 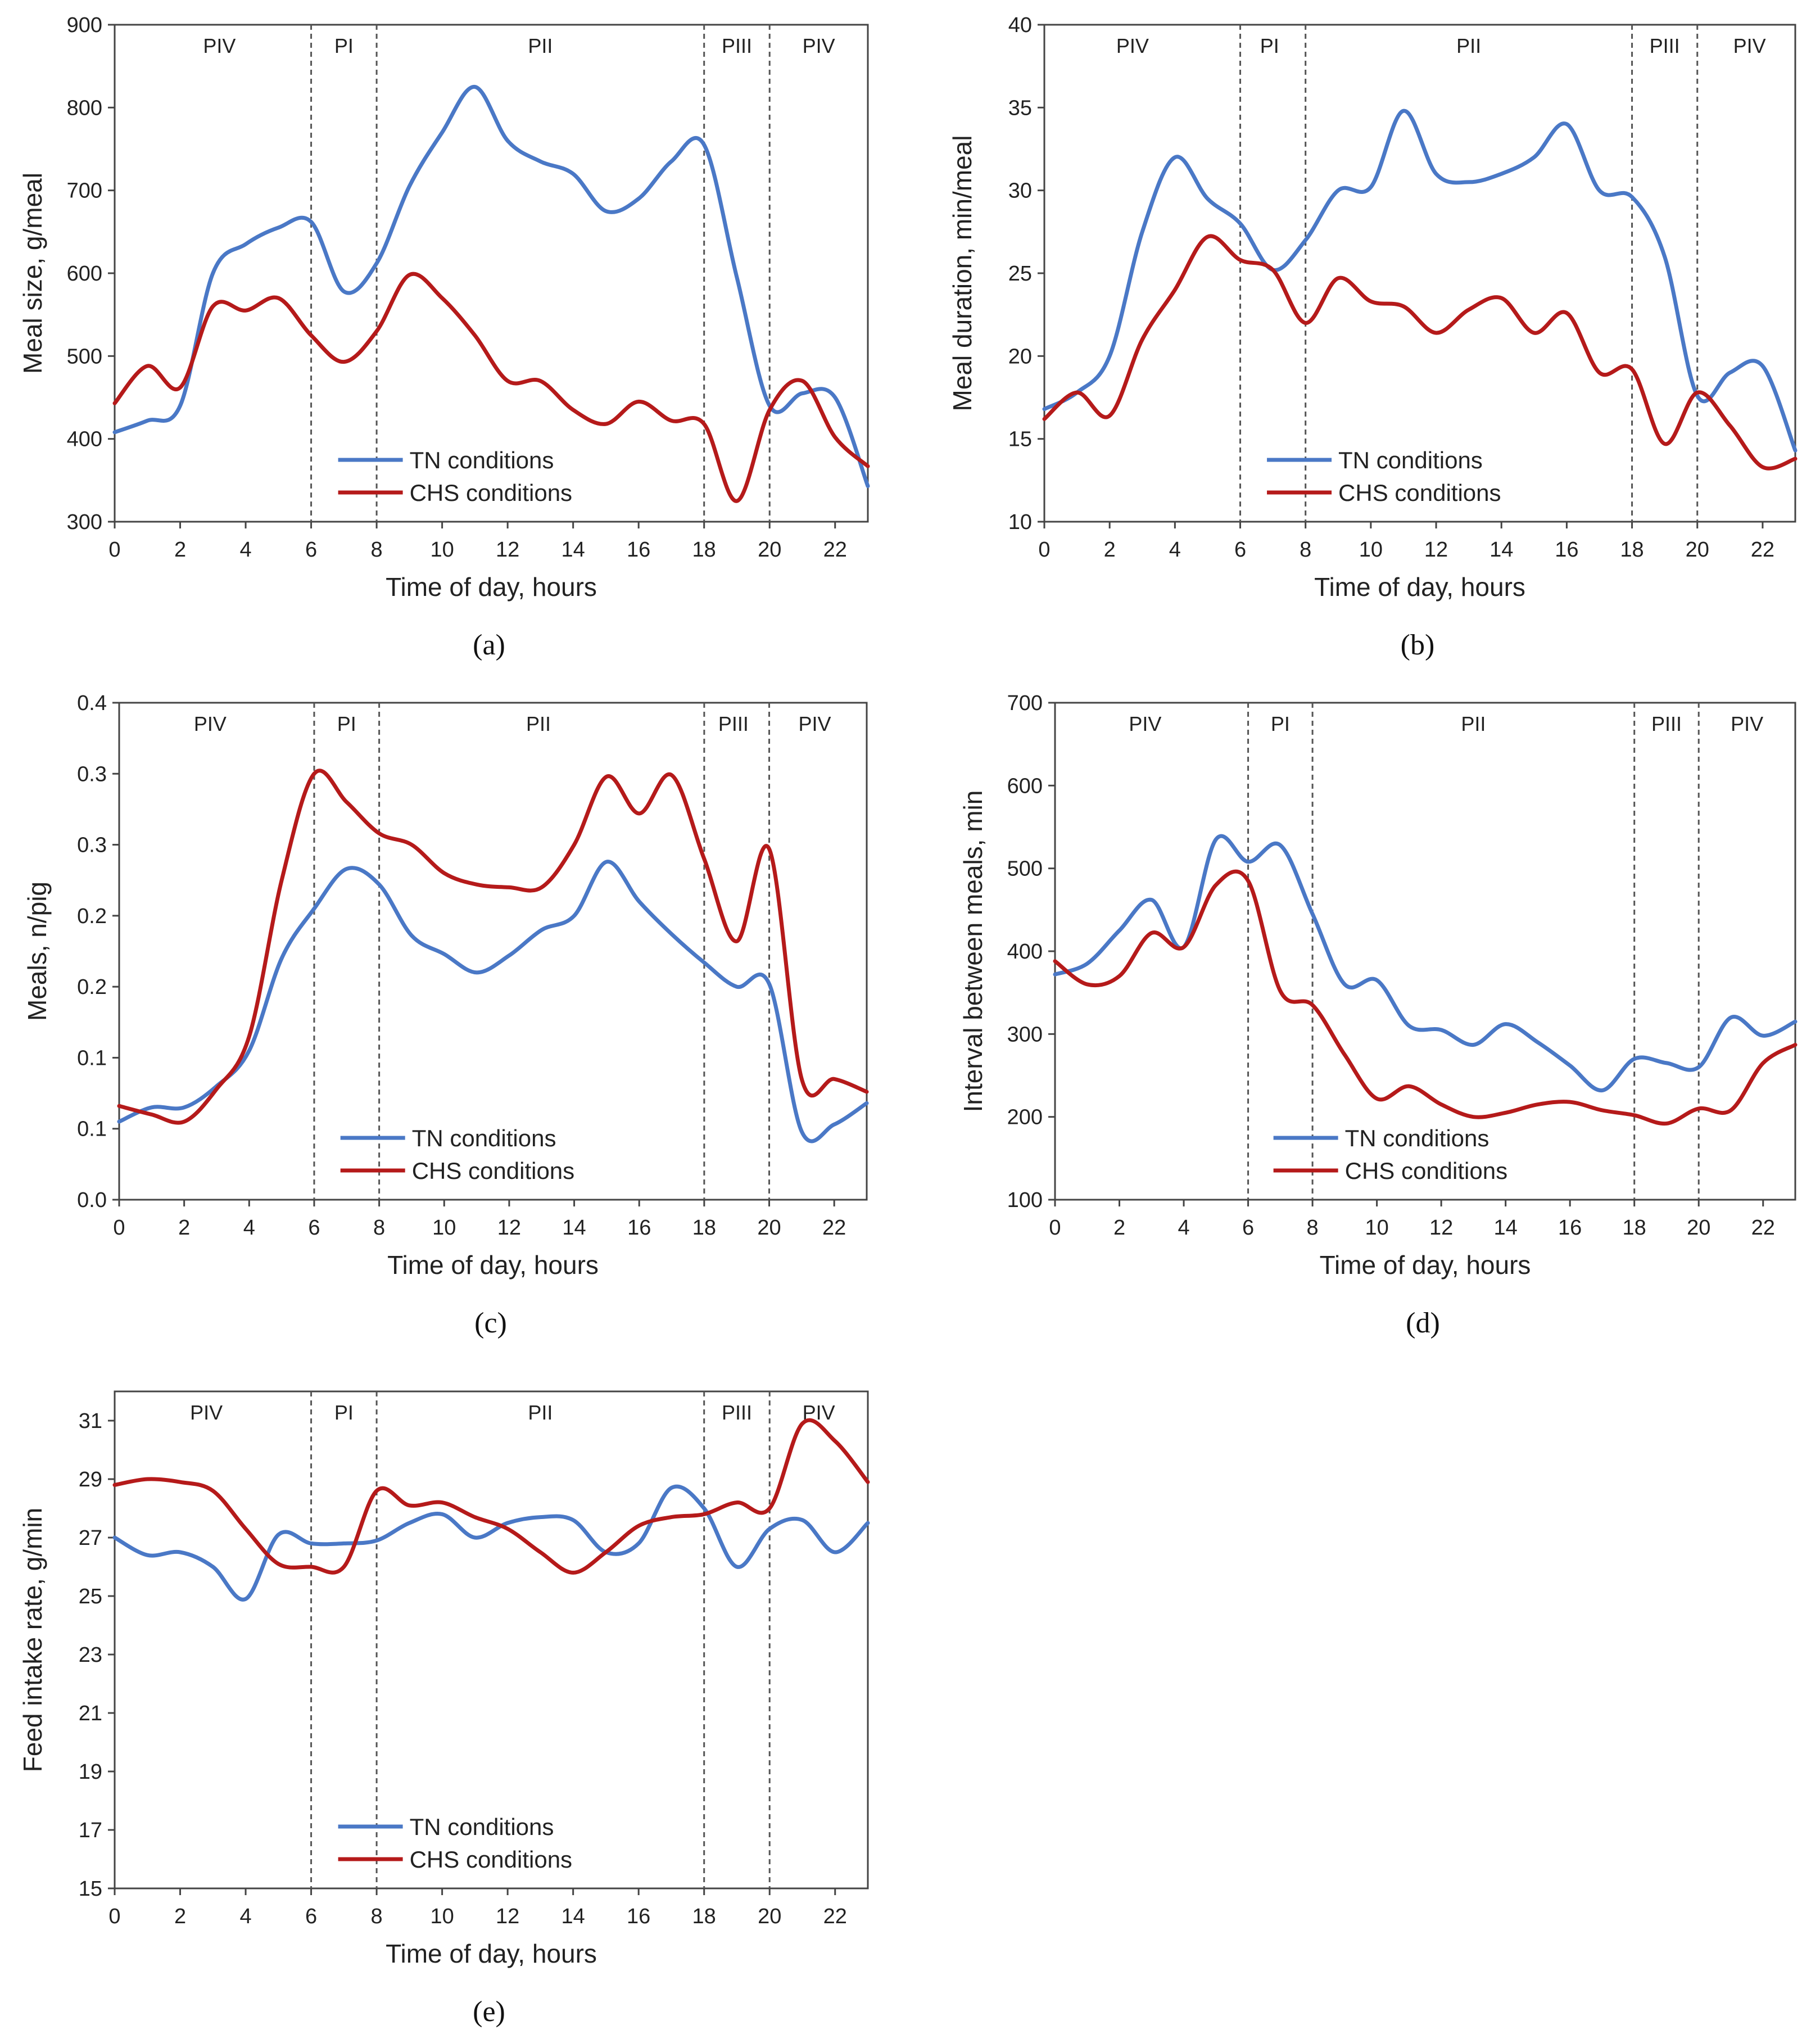 I want to click on y-tick-label: 0.4, so click(x=92, y=703).